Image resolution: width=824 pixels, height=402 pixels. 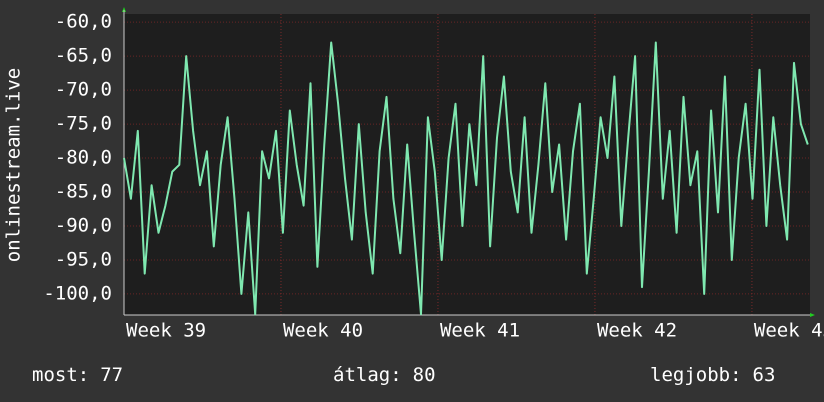 What do you see at coordinates (77, 293) in the screenshot?
I see `y-tick-label: -100,0` at bounding box center [77, 293].